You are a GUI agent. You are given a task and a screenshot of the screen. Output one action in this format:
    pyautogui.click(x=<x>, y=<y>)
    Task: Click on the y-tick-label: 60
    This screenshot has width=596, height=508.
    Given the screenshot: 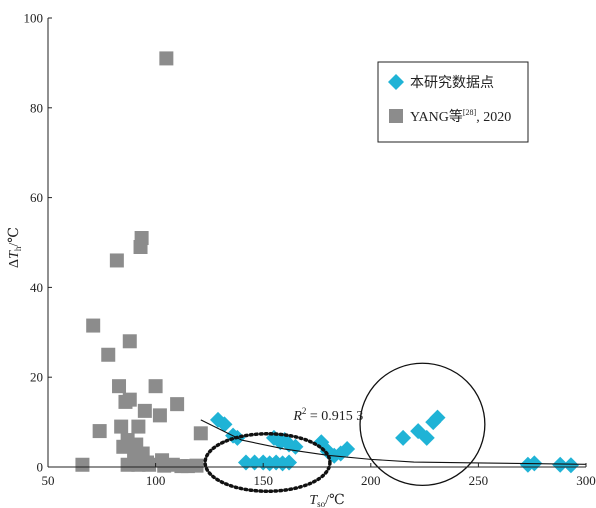 What is the action you would take?
    pyautogui.click(x=36, y=197)
    